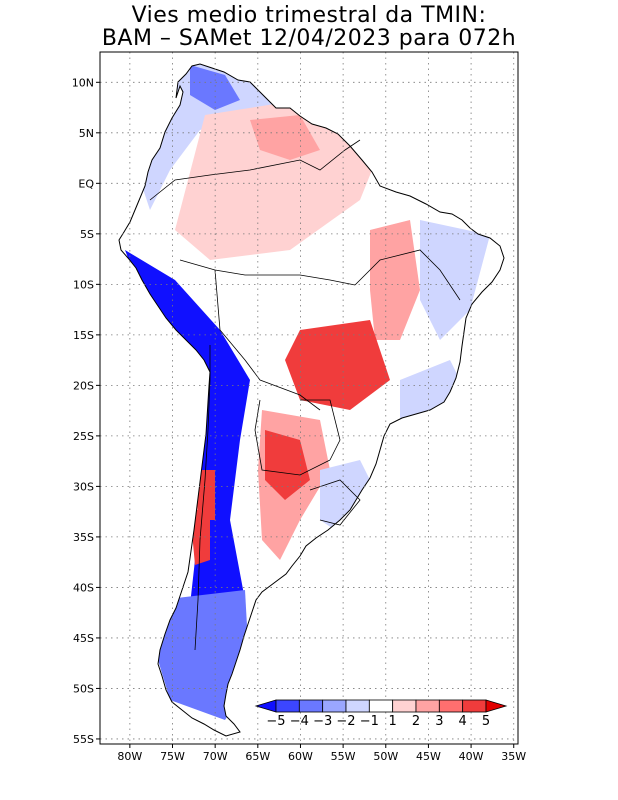 The image size is (618, 800). Describe the element at coordinates (87, 234) in the screenshot. I see `lat-tick-label: 5S` at that location.